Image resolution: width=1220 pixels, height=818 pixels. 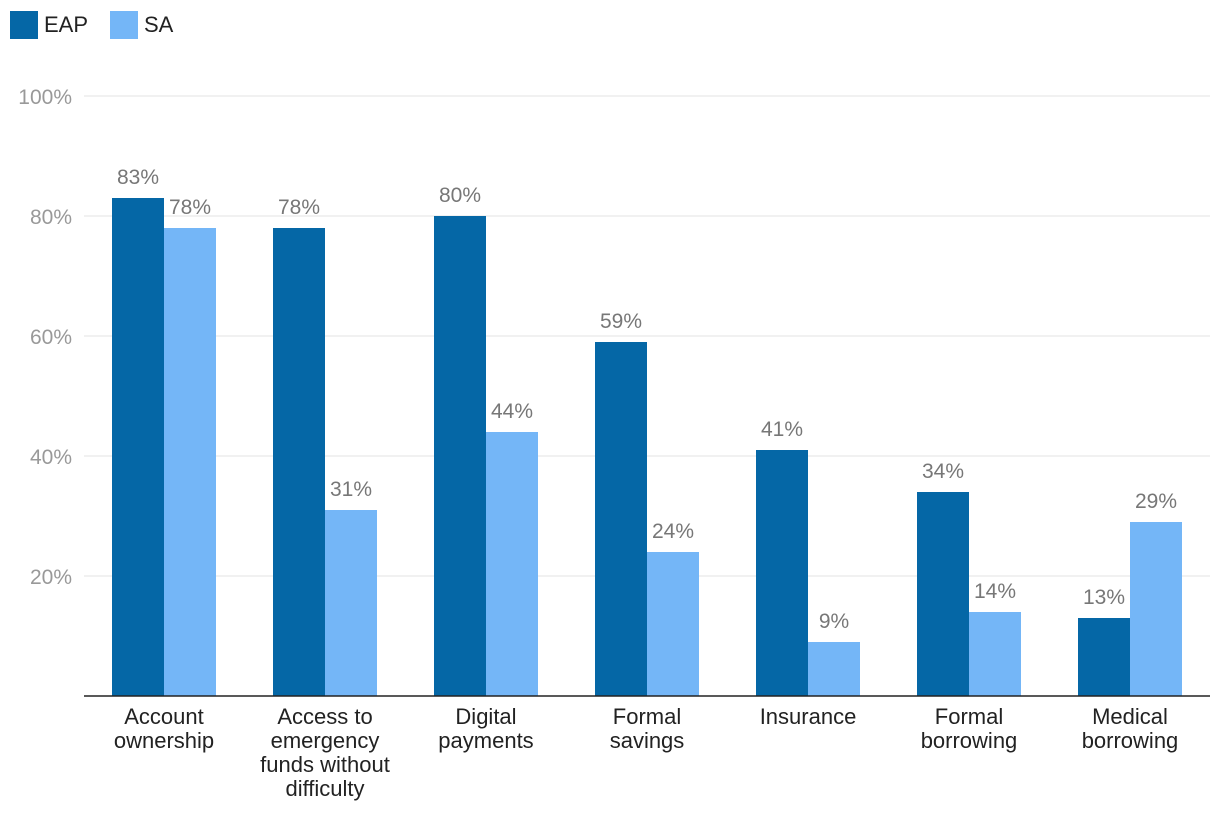 What do you see at coordinates (138, 177) in the screenshot?
I see `data-label-eap: 83%` at bounding box center [138, 177].